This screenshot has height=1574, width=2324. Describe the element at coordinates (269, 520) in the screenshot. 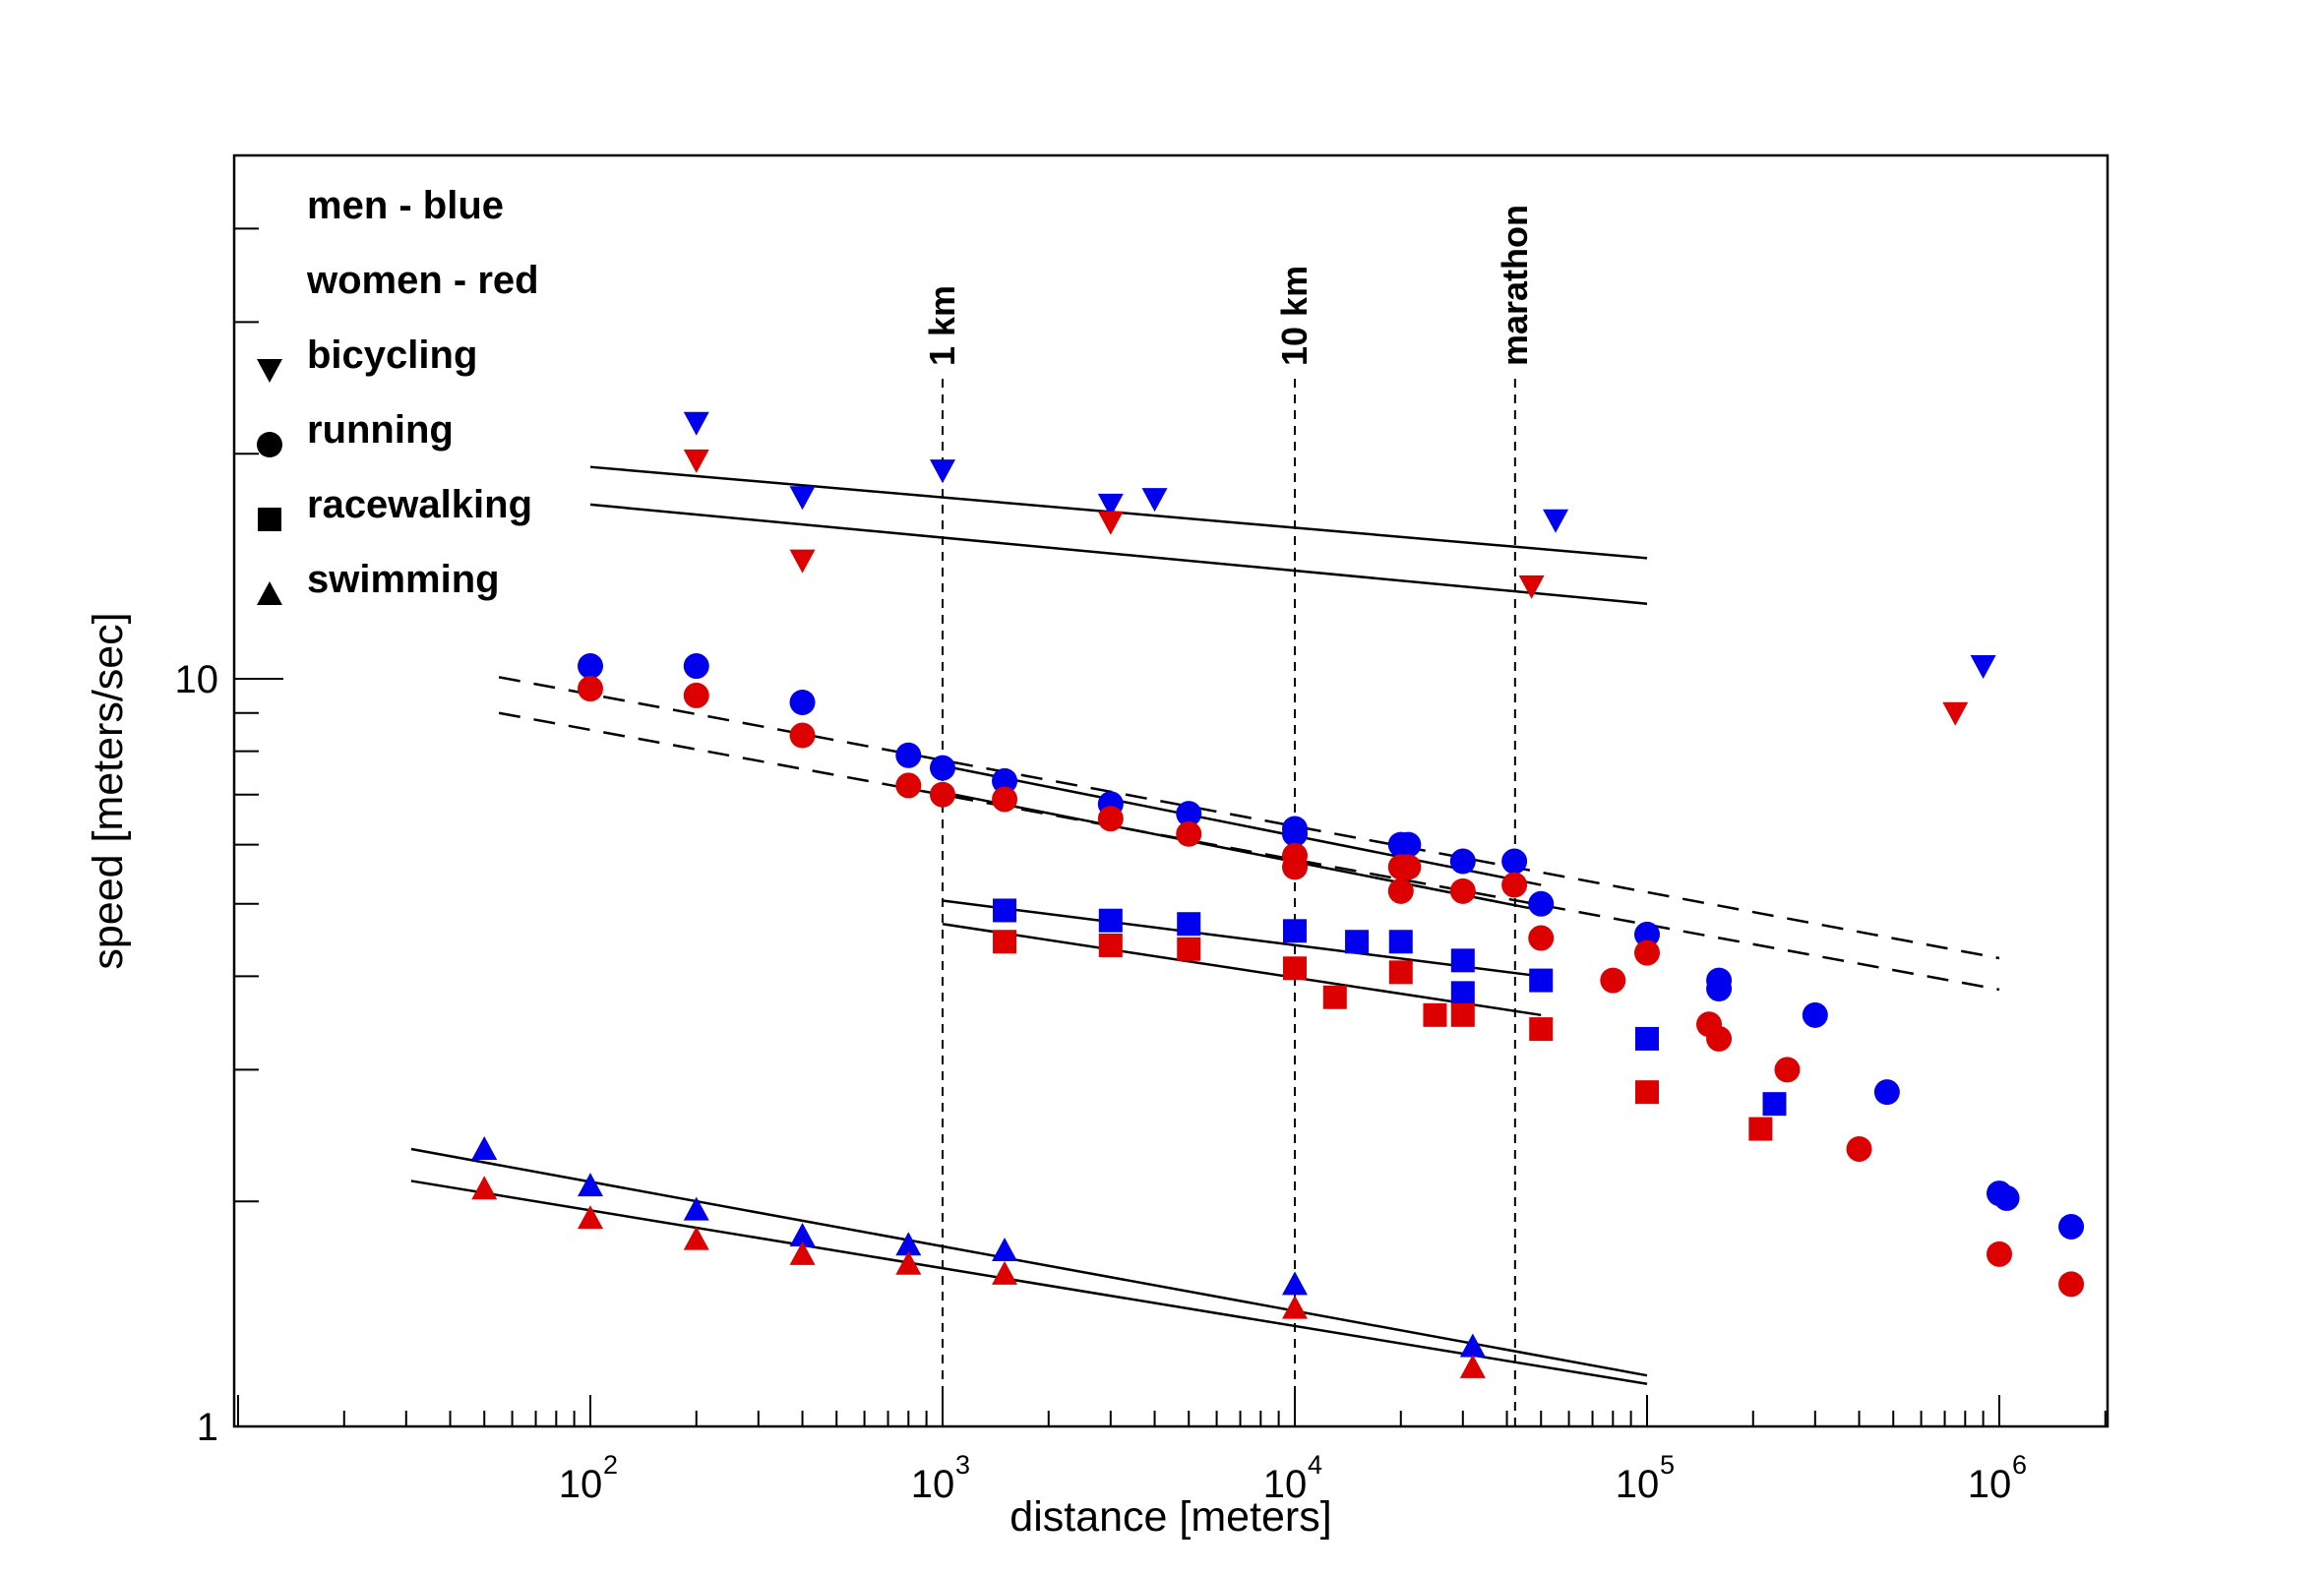

I see `legend-marker-square` at that location.